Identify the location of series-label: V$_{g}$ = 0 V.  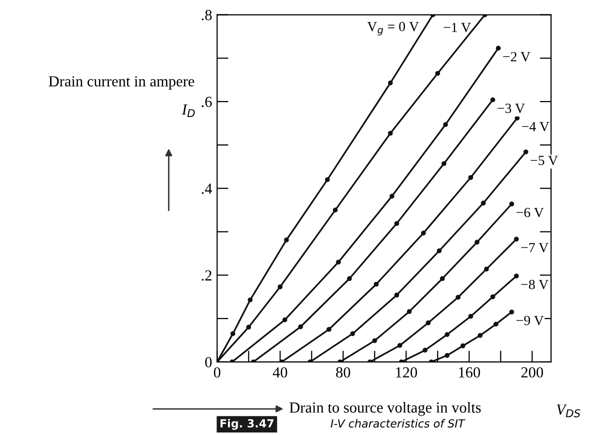
(393, 29).